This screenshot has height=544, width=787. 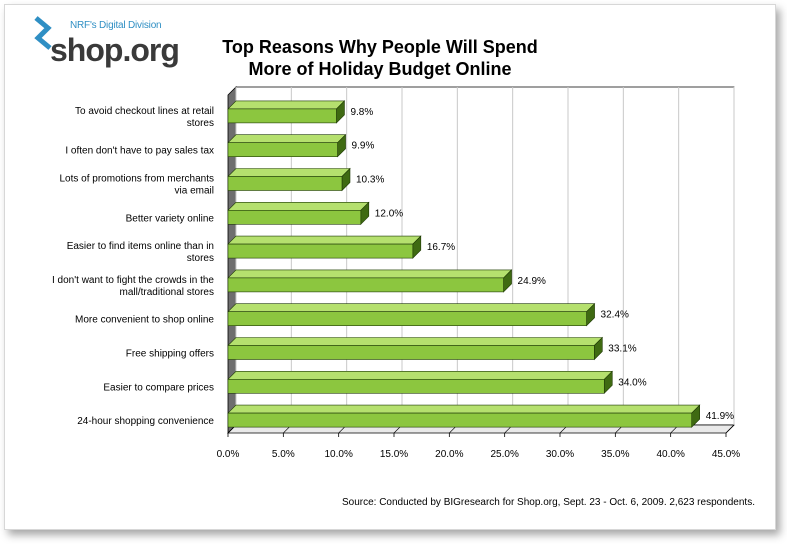 What do you see at coordinates (116, 25) in the screenshot?
I see `logo-tagline: NRF's Digital Division` at bounding box center [116, 25].